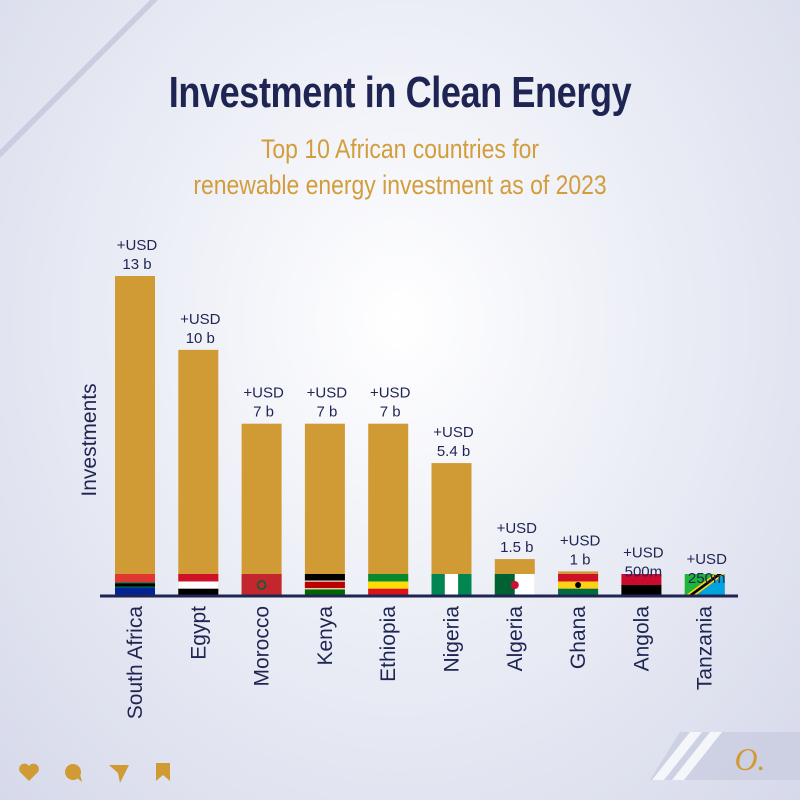 This screenshot has height=800, width=800. What do you see at coordinates (705, 648) in the screenshot?
I see `x-tick-label: Tanzania` at bounding box center [705, 648].